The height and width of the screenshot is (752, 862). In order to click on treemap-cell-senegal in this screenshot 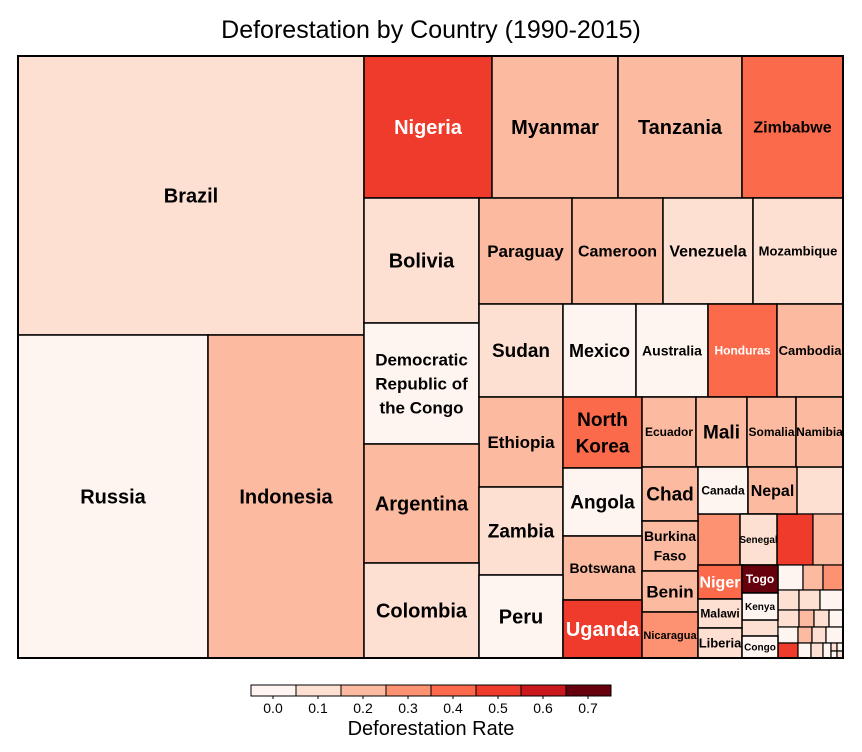, I will do `click(758, 539)`.